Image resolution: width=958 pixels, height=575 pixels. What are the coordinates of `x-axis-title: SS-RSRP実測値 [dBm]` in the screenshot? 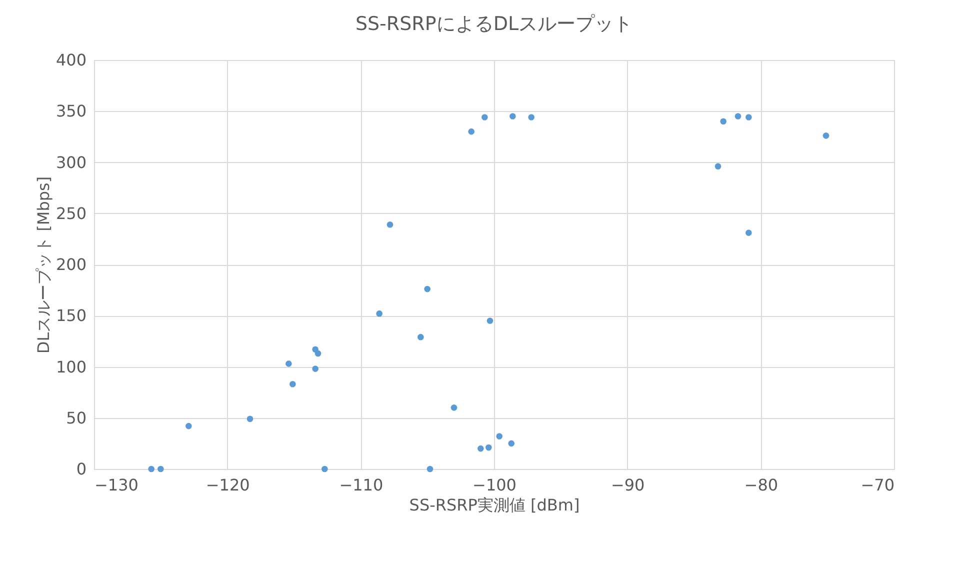 It's located at (494, 505).